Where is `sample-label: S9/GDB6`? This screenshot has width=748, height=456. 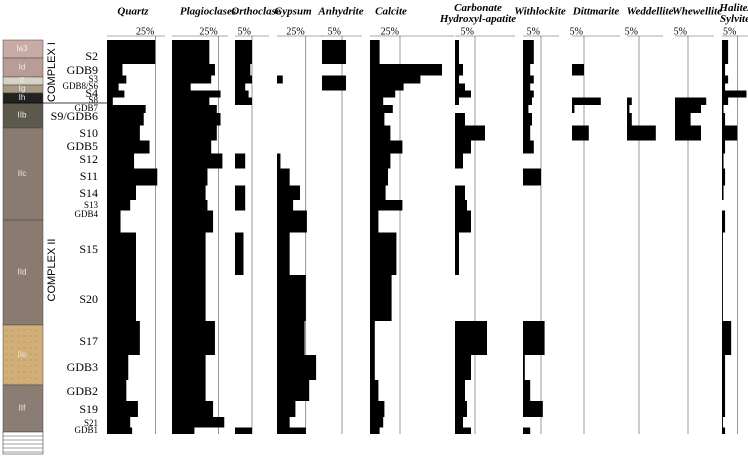
sample-label: S9/GDB6 is located at coordinates (74, 116).